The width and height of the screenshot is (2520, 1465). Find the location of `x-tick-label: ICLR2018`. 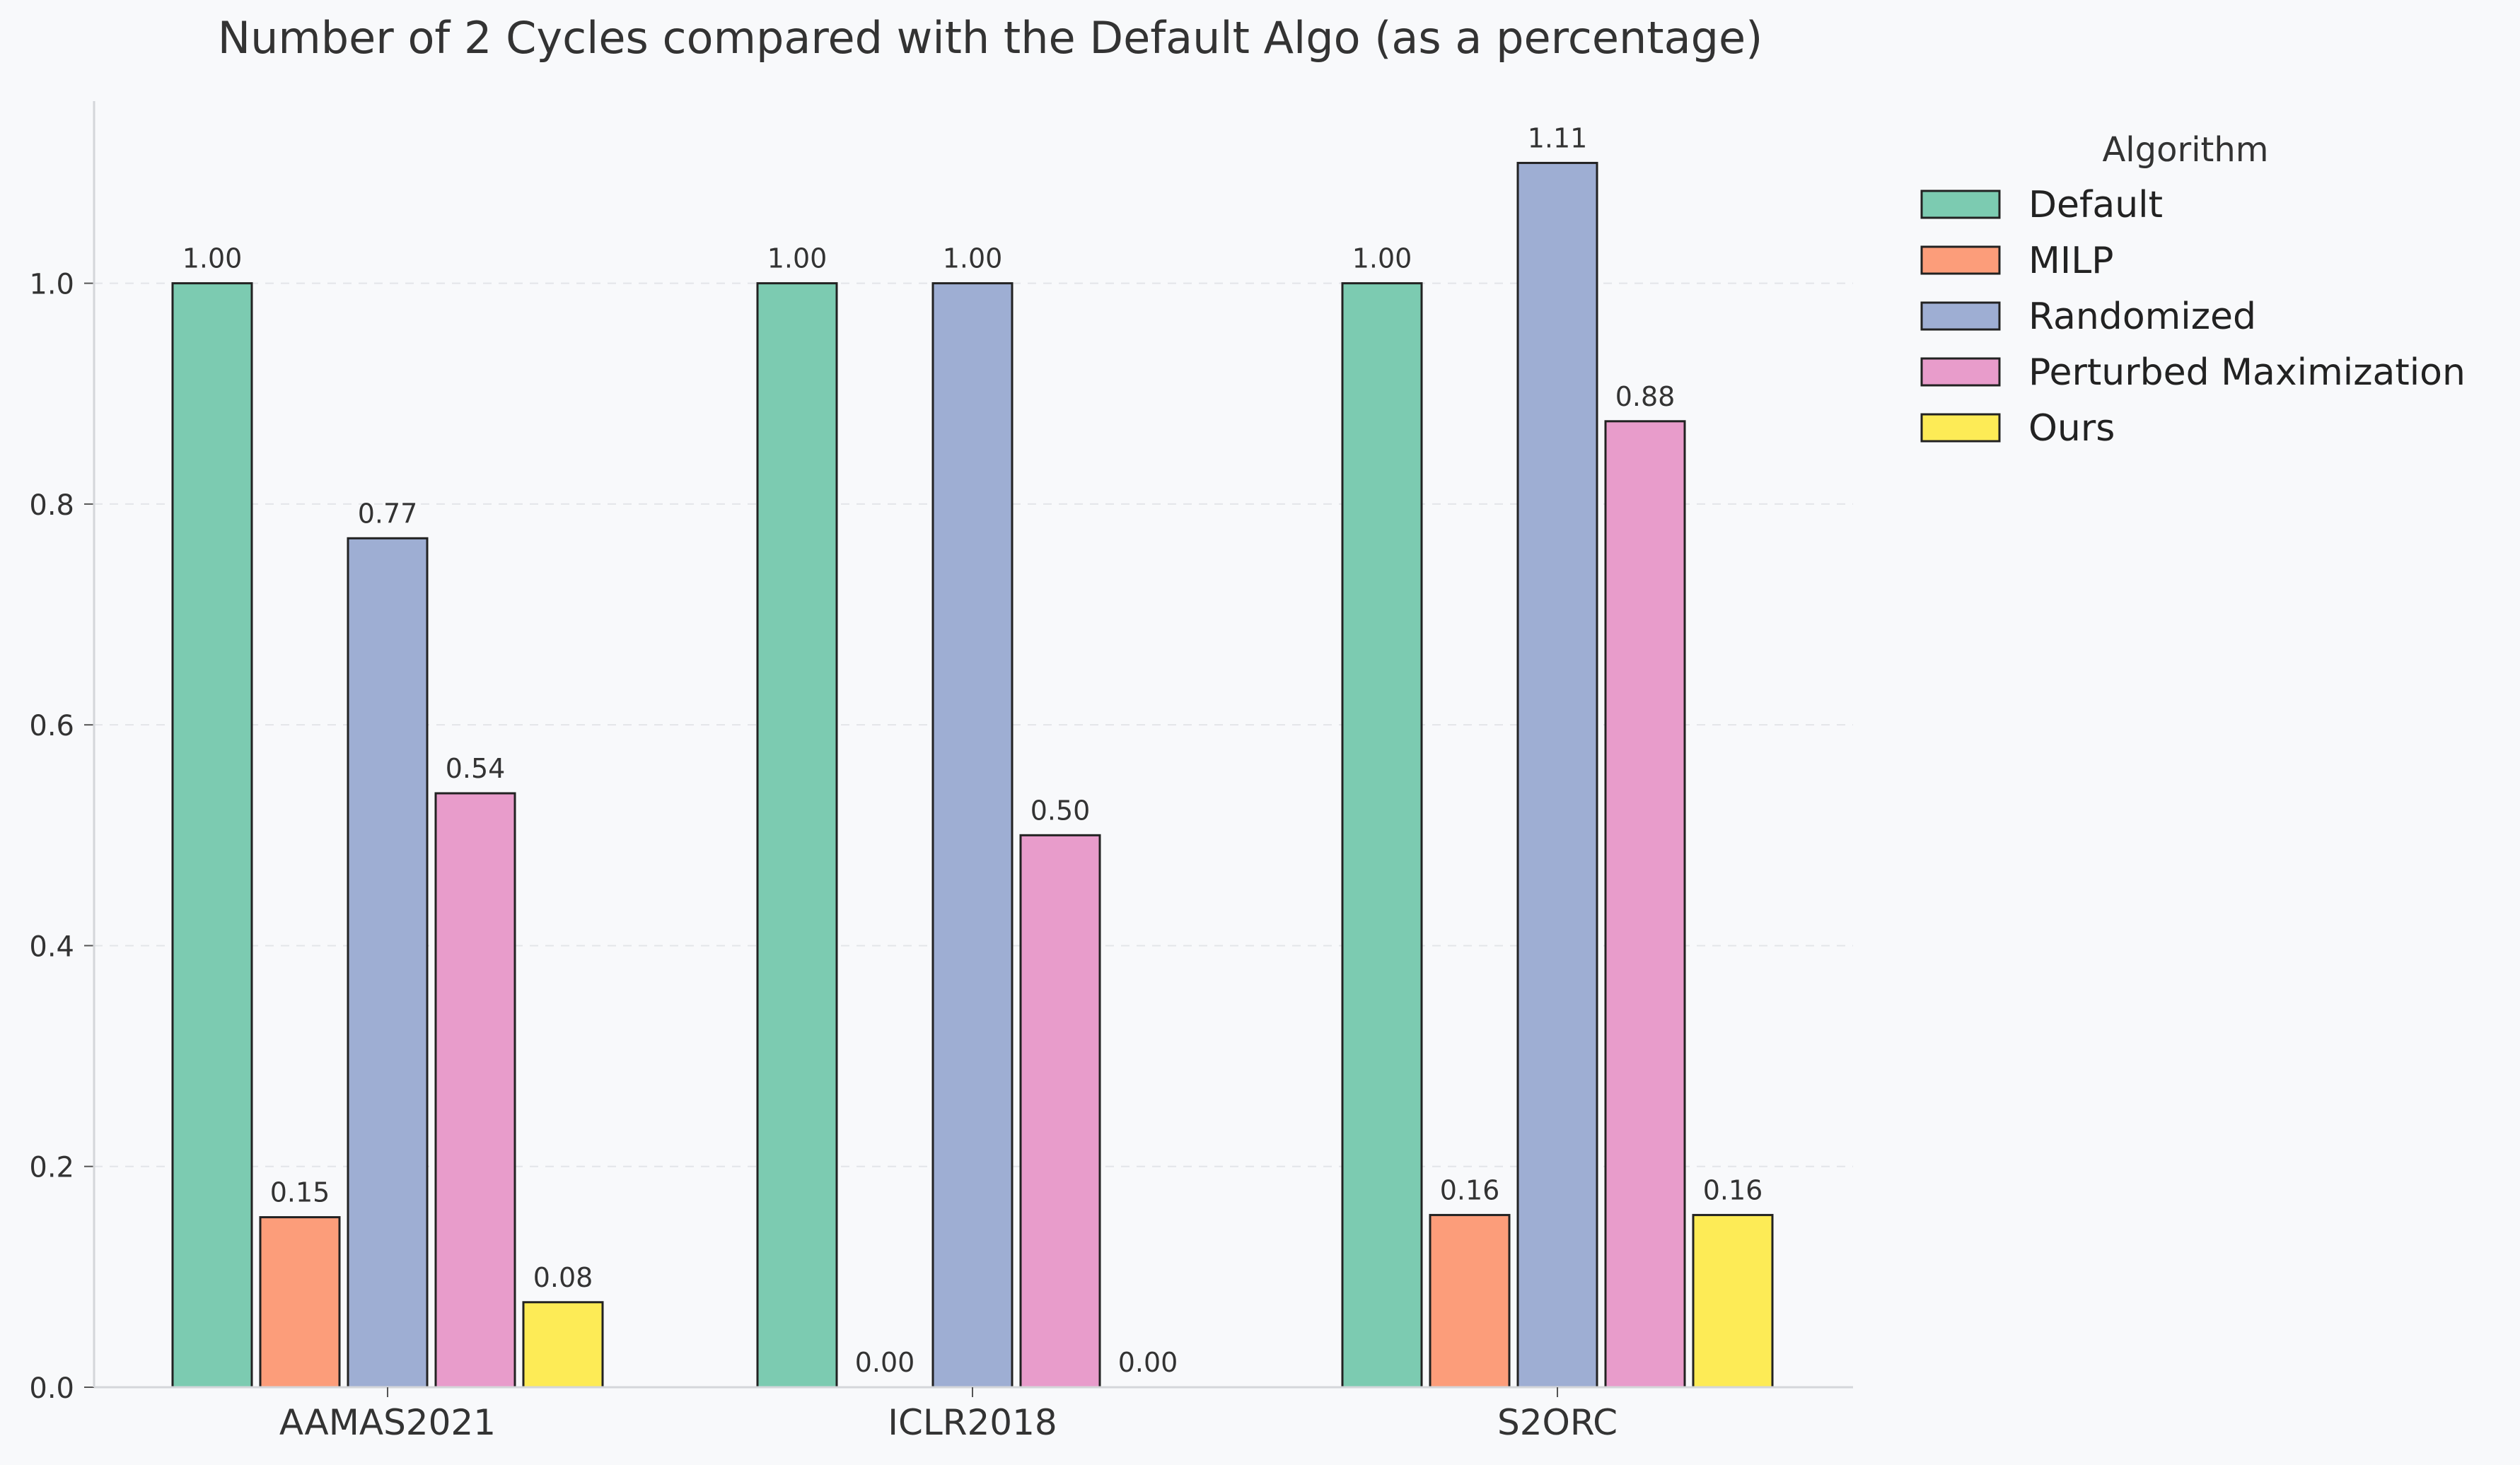

x-tick-label: ICLR2018 is located at coordinates (973, 1422).